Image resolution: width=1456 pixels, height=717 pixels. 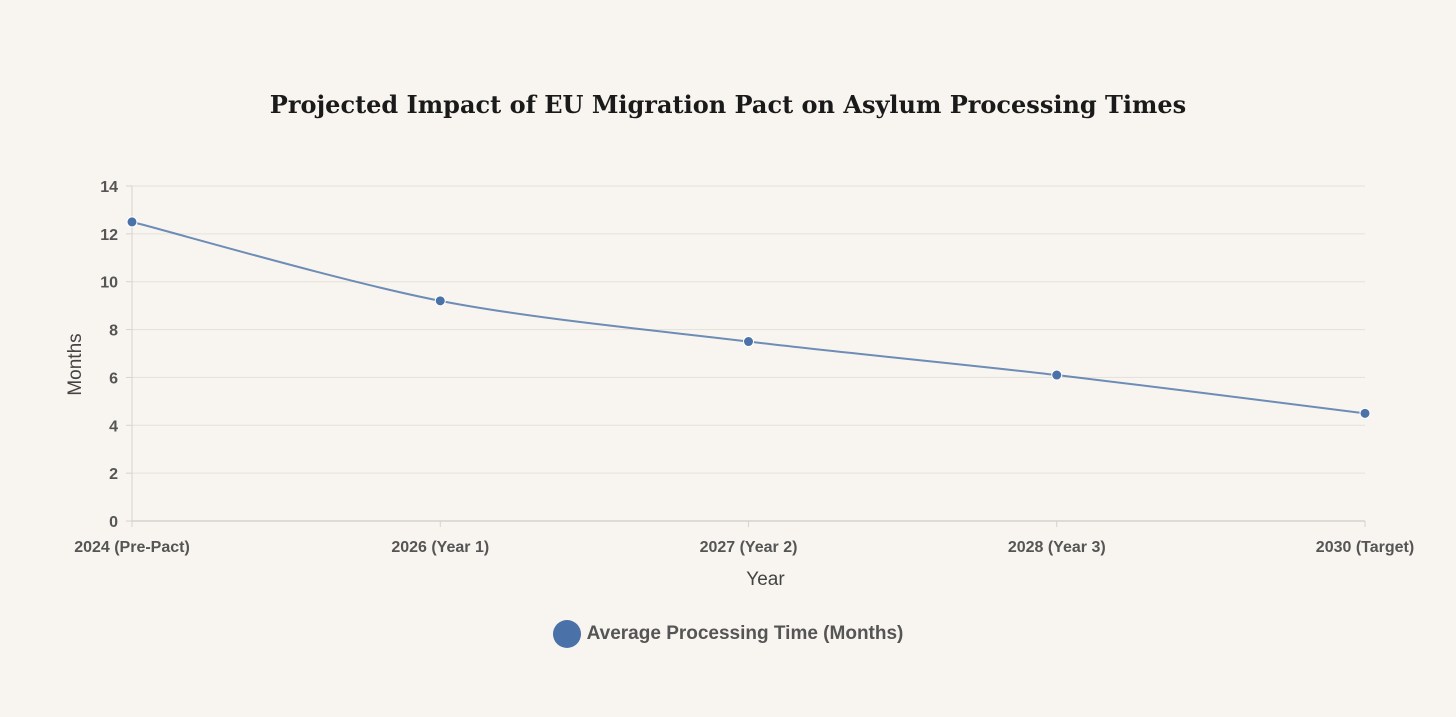 I want to click on x-tick-label: 2024 (Pre-Pact), so click(x=132, y=547).